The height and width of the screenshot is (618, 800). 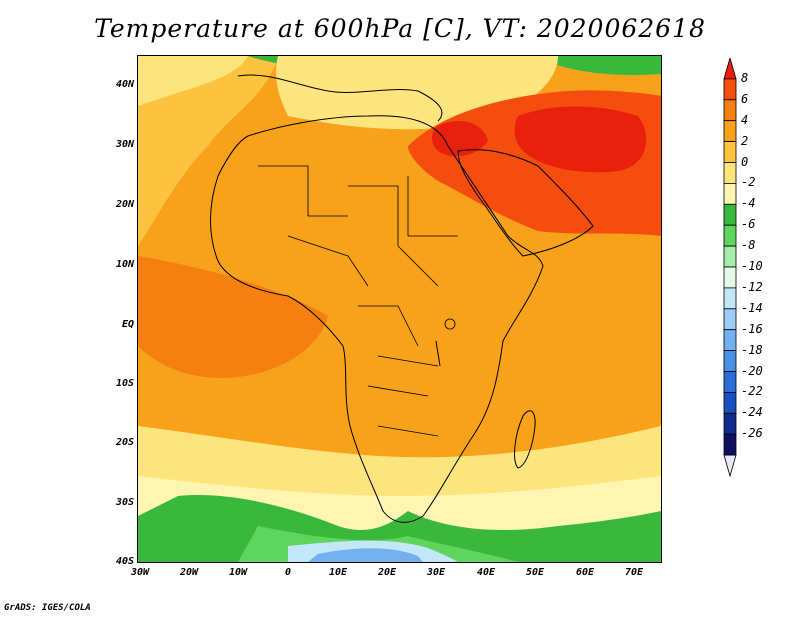 What do you see at coordinates (124, 84) in the screenshot?
I see `lat-label-40n: 40N` at bounding box center [124, 84].